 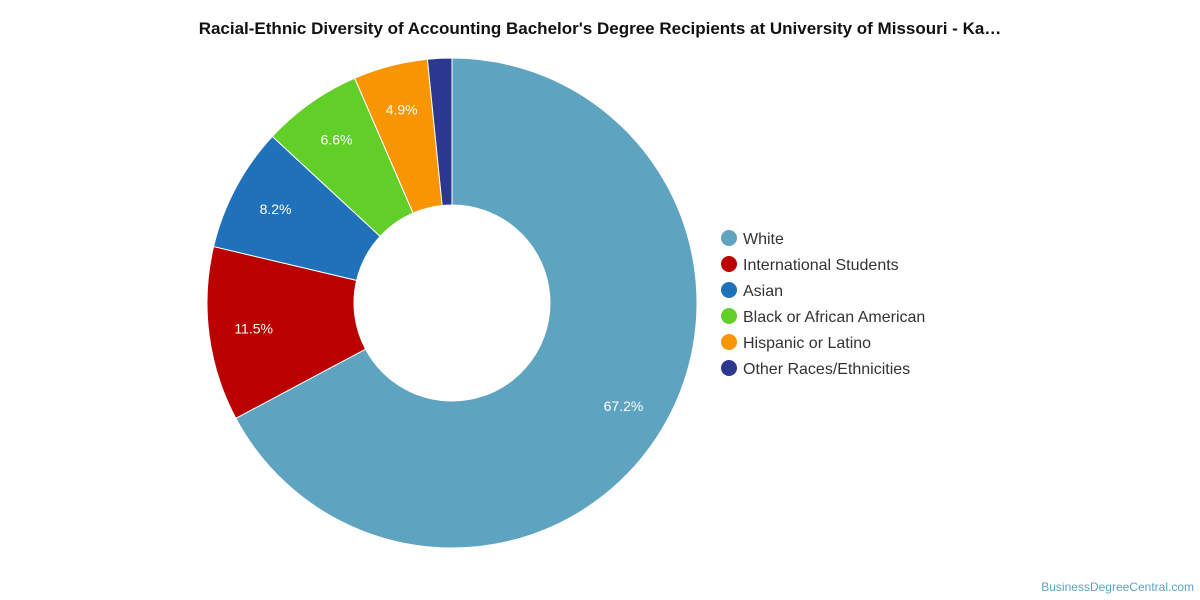 I want to click on slice-label-international-students: 11.5%, so click(x=253, y=329).